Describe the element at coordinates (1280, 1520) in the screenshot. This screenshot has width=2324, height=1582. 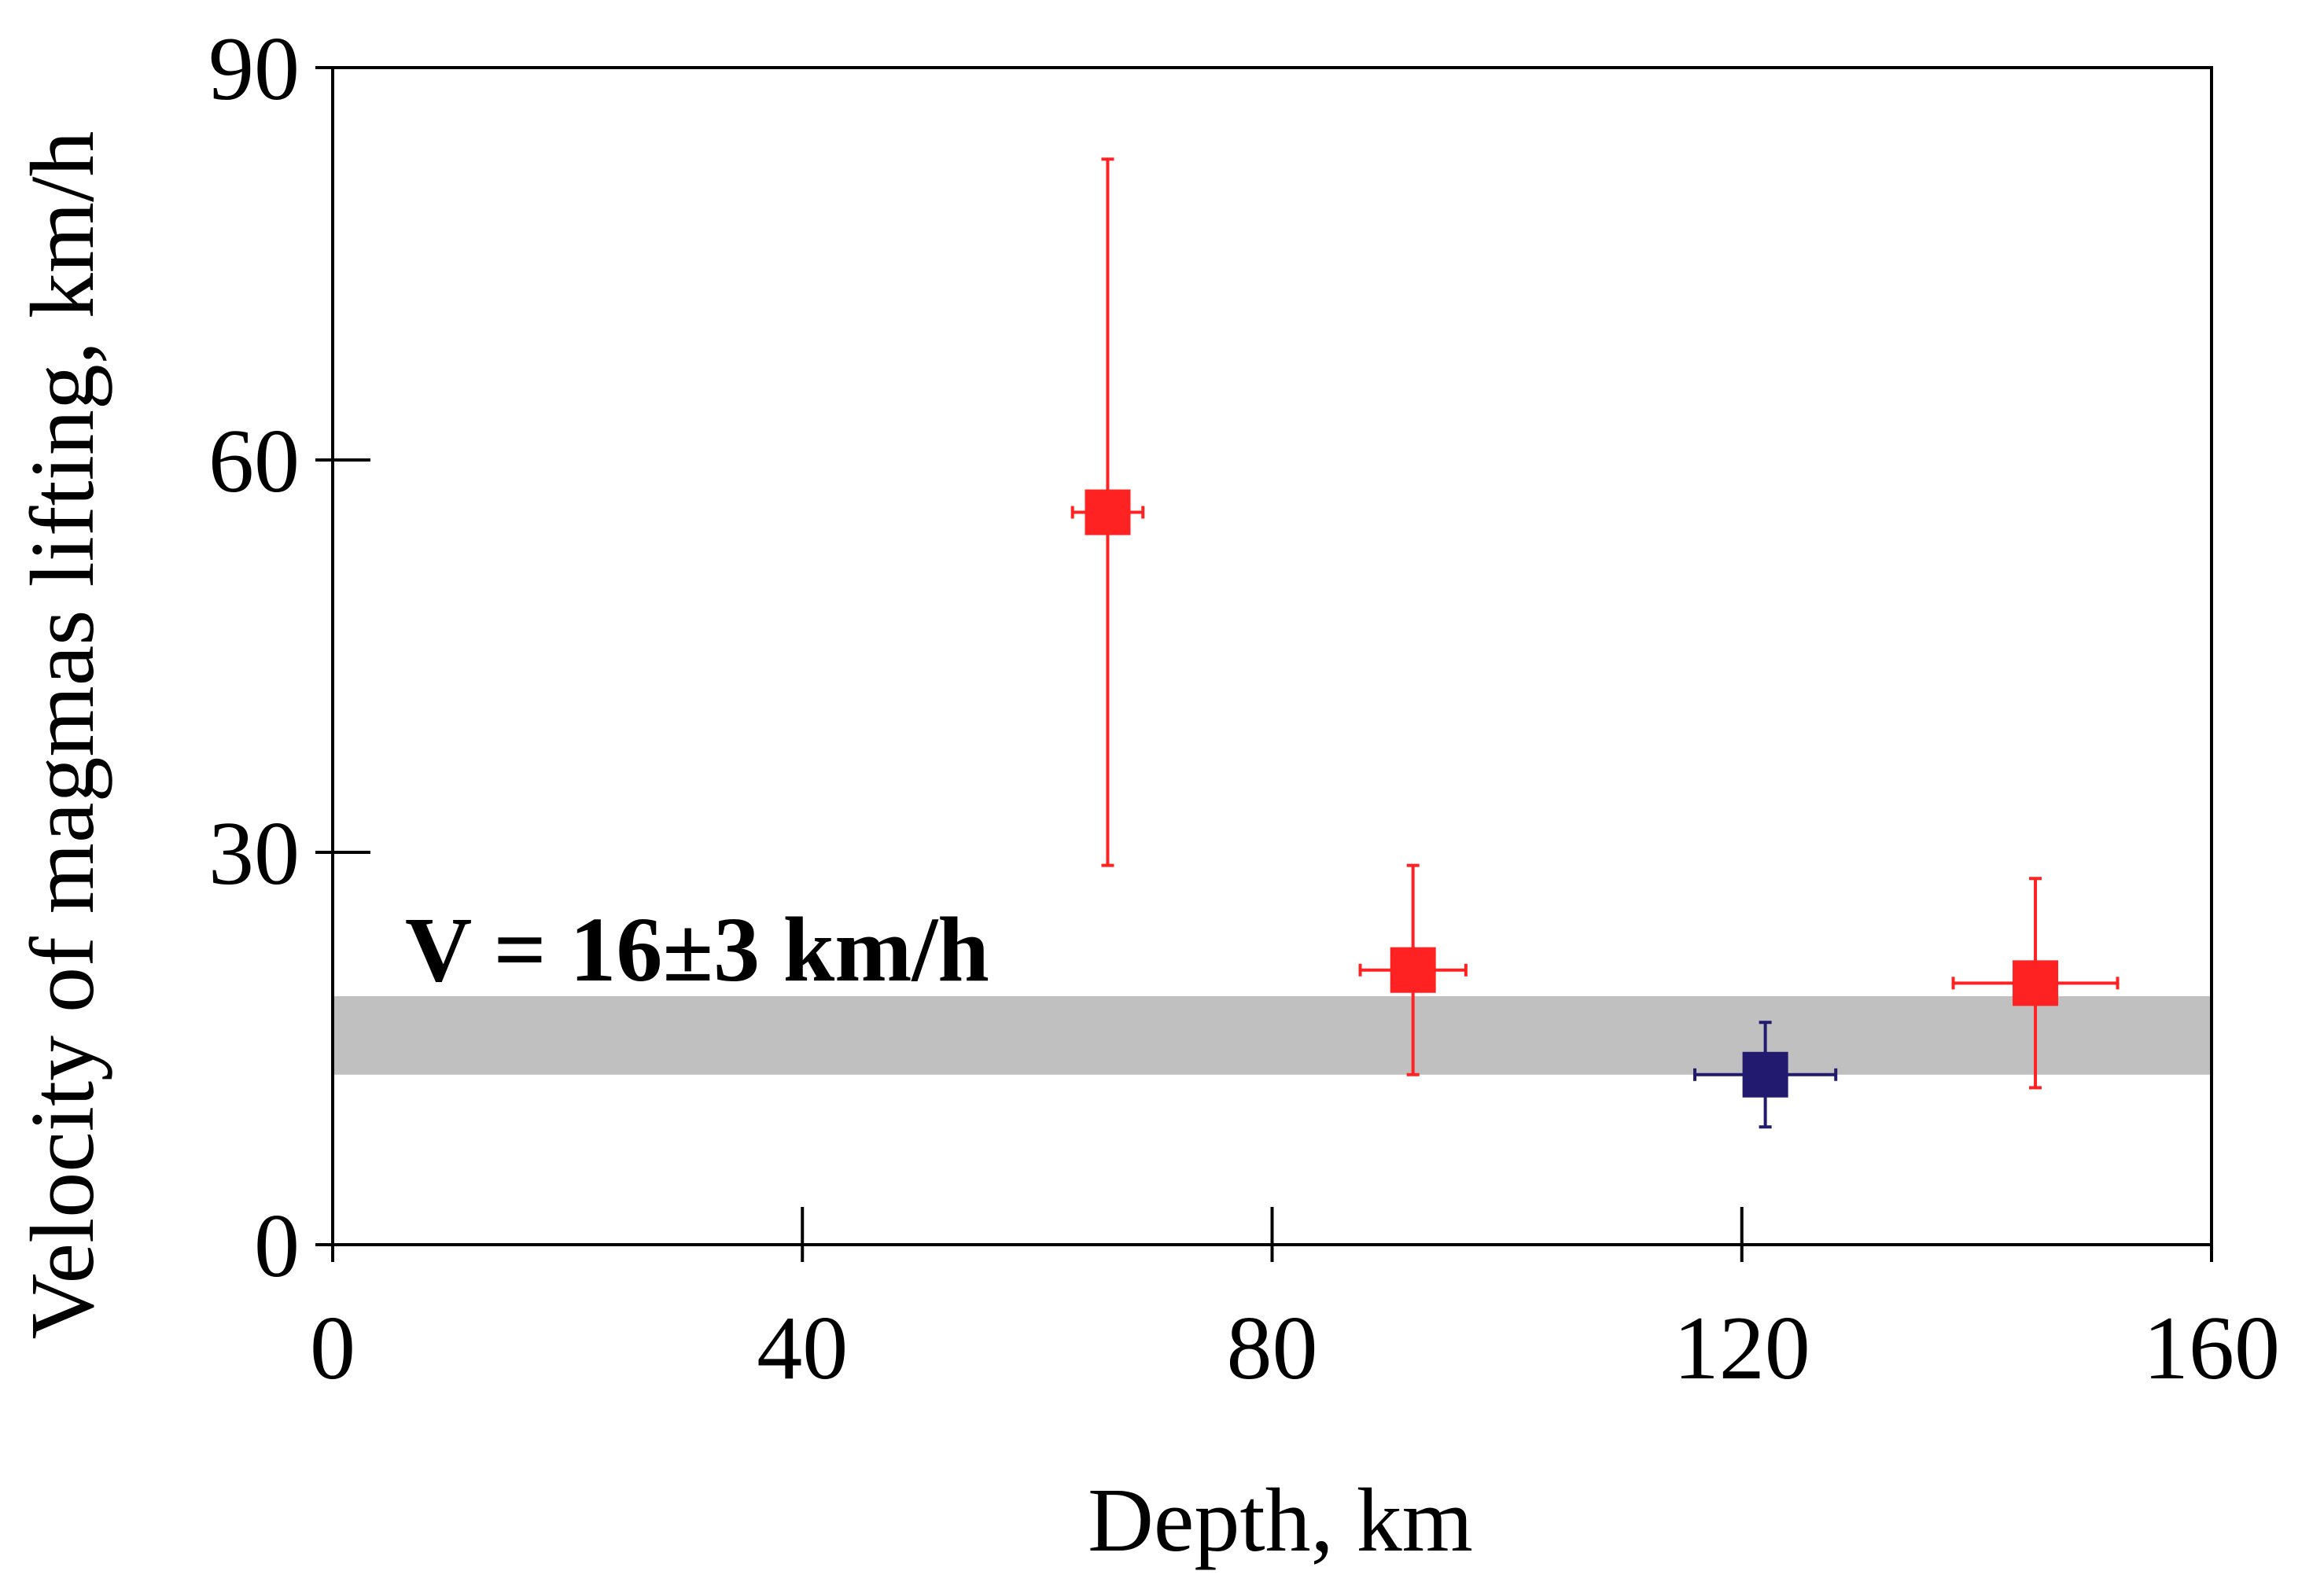
I see `x-axis-title: Depth, km` at that location.